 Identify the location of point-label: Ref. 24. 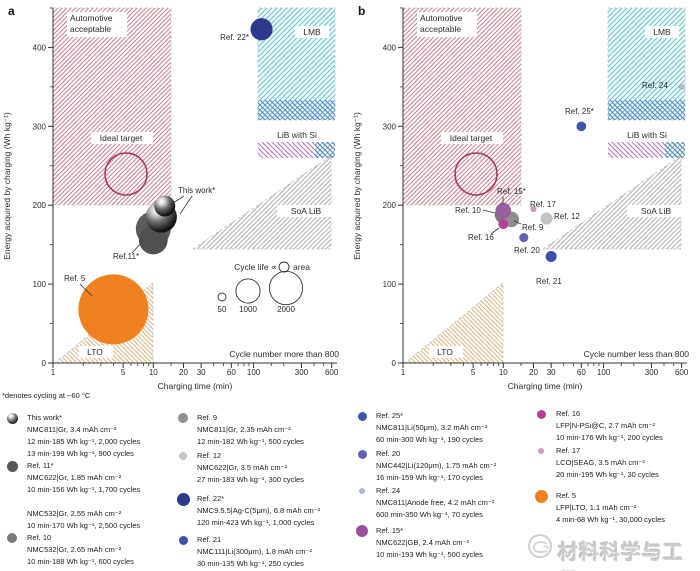
(655, 85).